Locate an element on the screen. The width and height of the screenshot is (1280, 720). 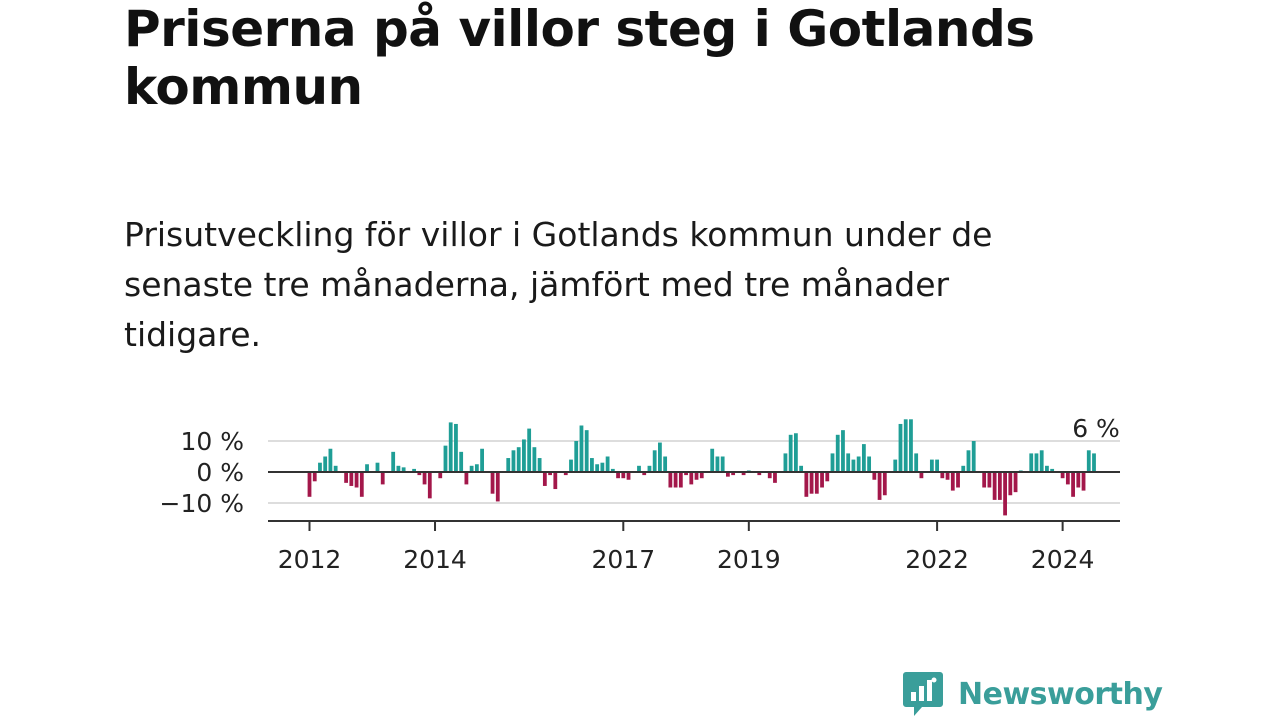
y-tick-label: 0 % is located at coordinates (220, 472).